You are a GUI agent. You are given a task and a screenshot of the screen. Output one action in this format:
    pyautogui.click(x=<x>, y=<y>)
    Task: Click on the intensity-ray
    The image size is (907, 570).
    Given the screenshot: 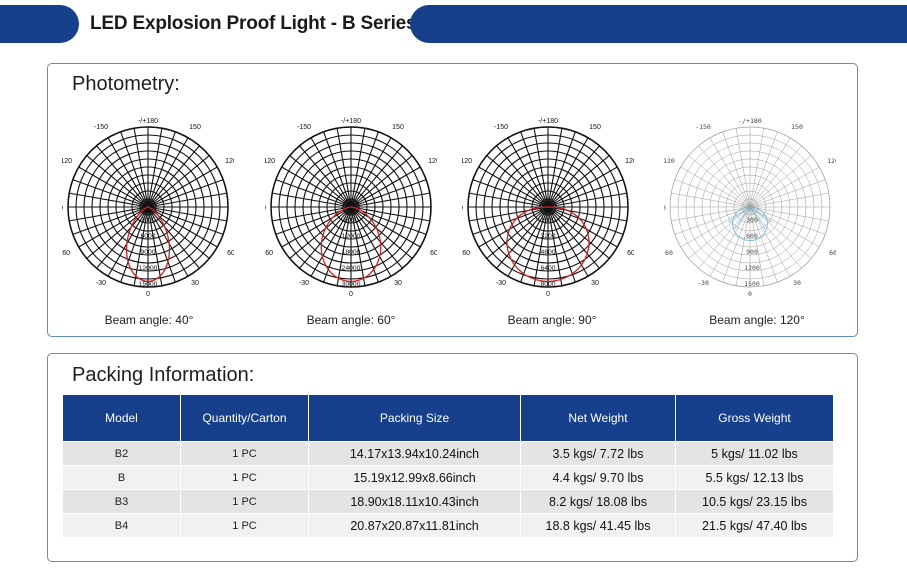 What is the action you would take?
    pyautogui.click(x=739, y=214)
    